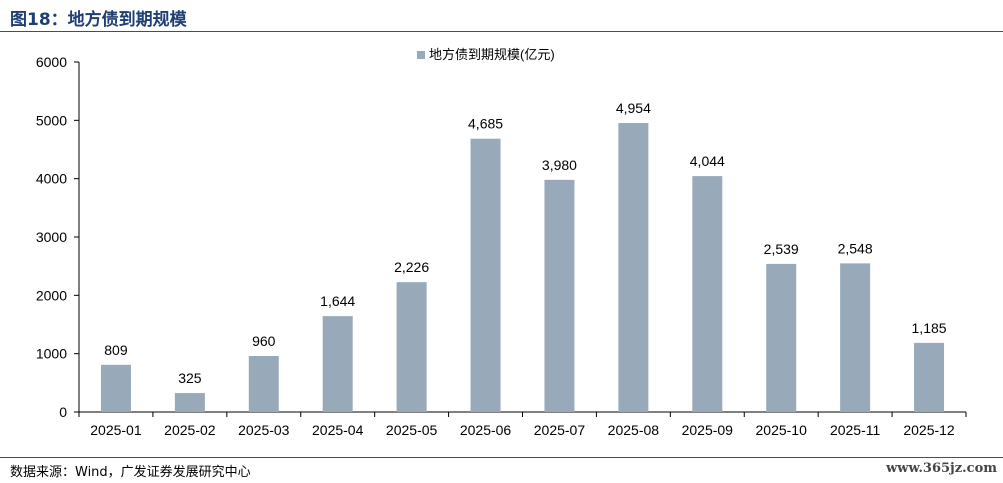 The image size is (1003, 483). I want to click on data-label: 1,185, so click(929, 328).